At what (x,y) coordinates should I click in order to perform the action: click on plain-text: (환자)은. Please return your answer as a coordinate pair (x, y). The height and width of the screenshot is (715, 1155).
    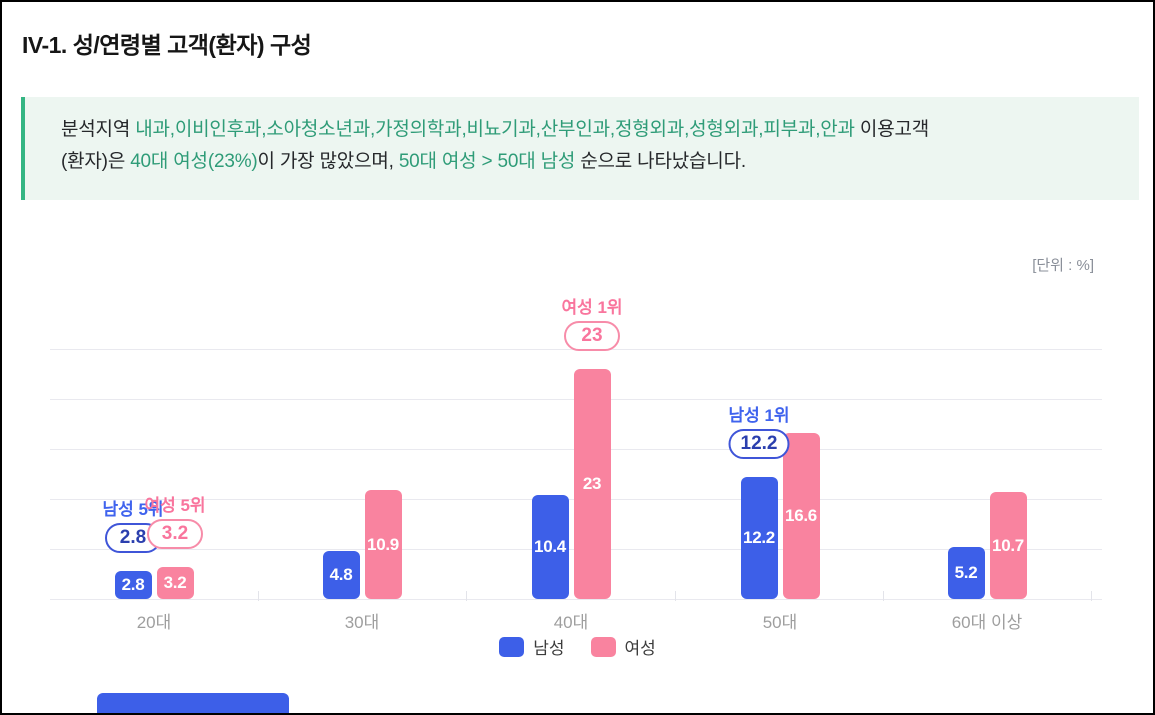
    Looking at the image, I should click on (96, 161).